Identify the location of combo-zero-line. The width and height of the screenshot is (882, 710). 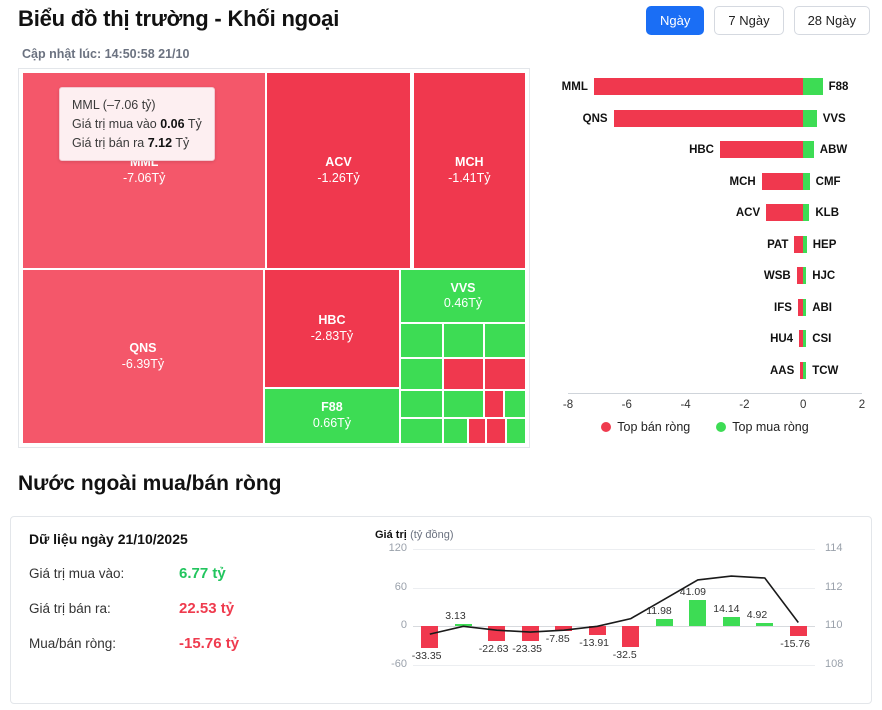
(614, 627).